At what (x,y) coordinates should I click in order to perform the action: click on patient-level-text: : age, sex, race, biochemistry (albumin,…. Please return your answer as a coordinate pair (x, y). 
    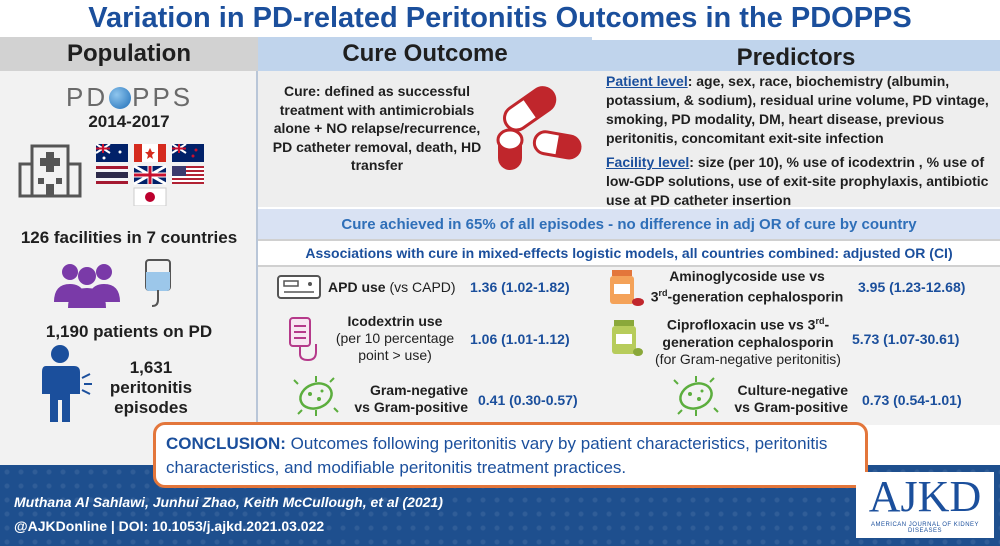
    Looking at the image, I should click on (797, 109).